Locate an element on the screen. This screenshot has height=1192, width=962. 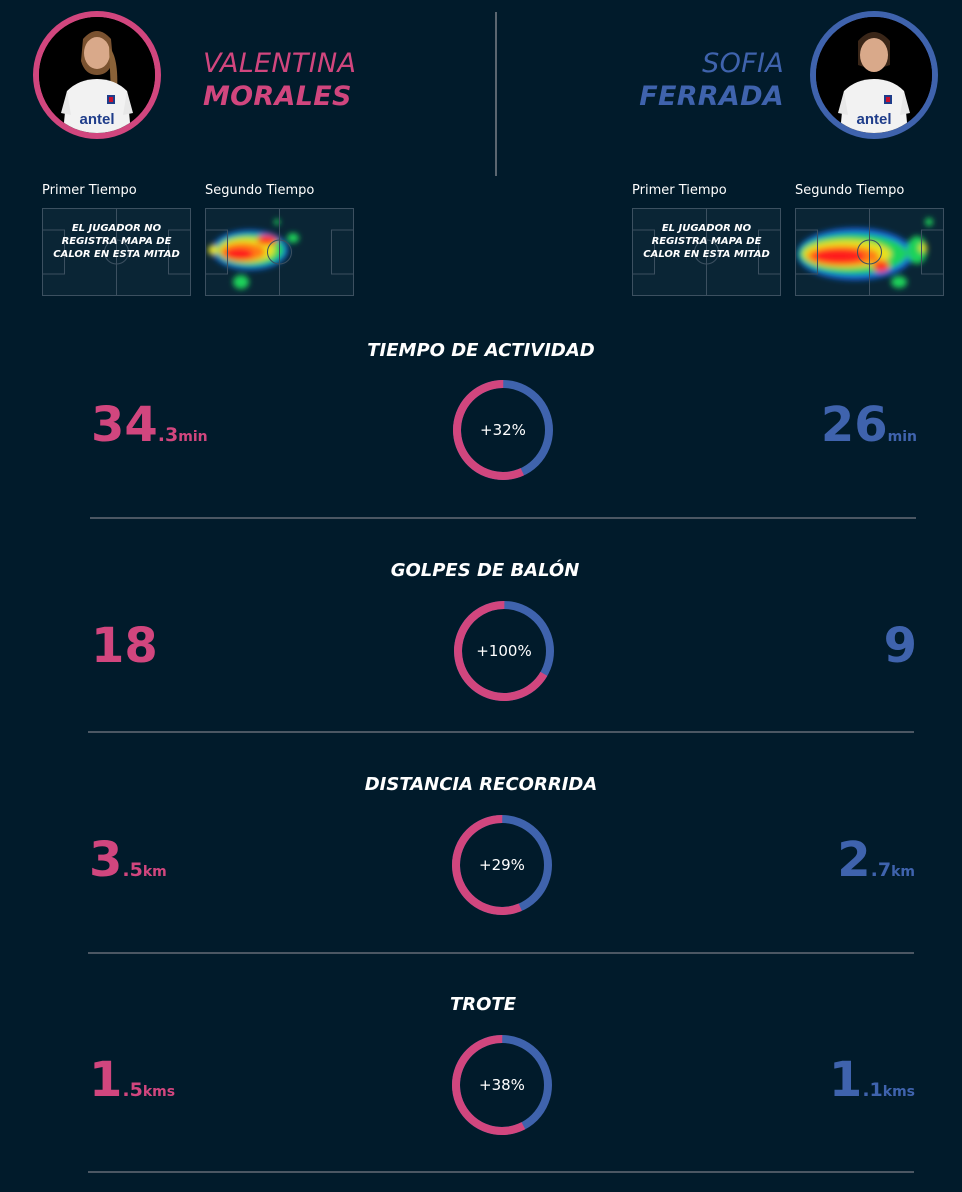
player-left-avatar: antel is located at coordinates (97, 75).